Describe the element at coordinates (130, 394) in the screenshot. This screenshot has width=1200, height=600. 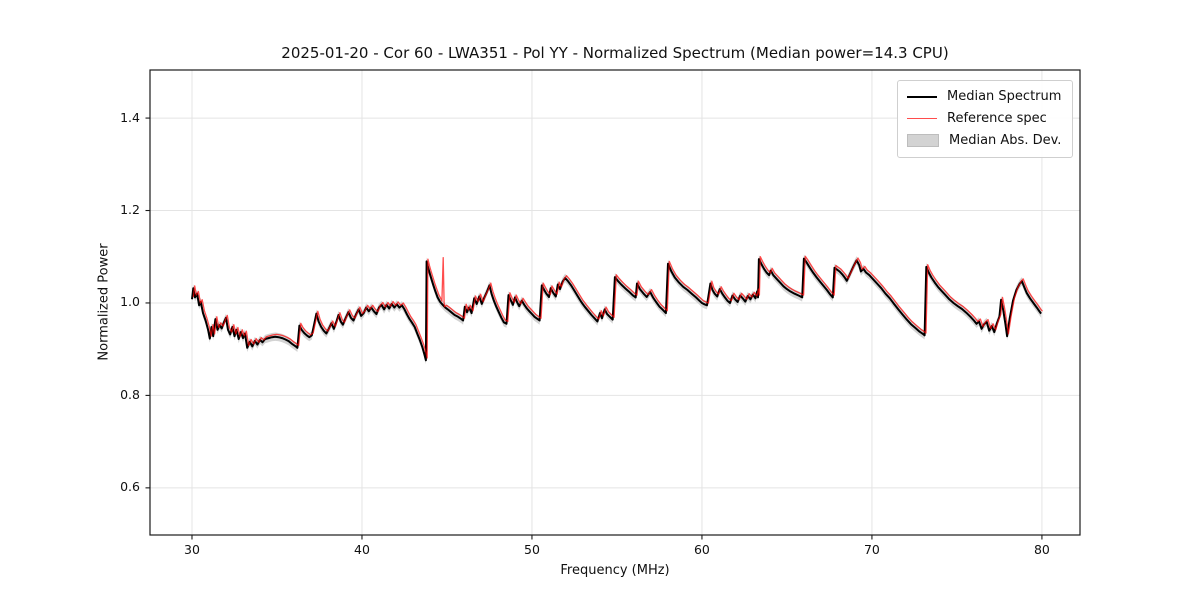
I see `y-tick-label: 0.8` at that location.